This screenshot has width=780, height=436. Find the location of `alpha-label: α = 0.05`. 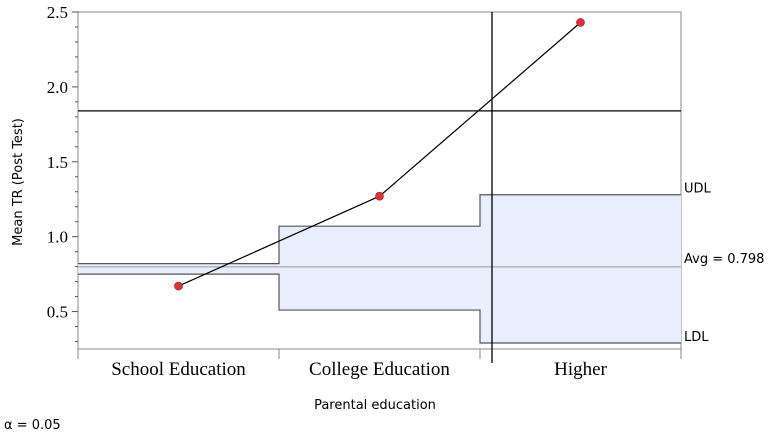

alpha-label: α = 0.05 is located at coordinates (32, 425).